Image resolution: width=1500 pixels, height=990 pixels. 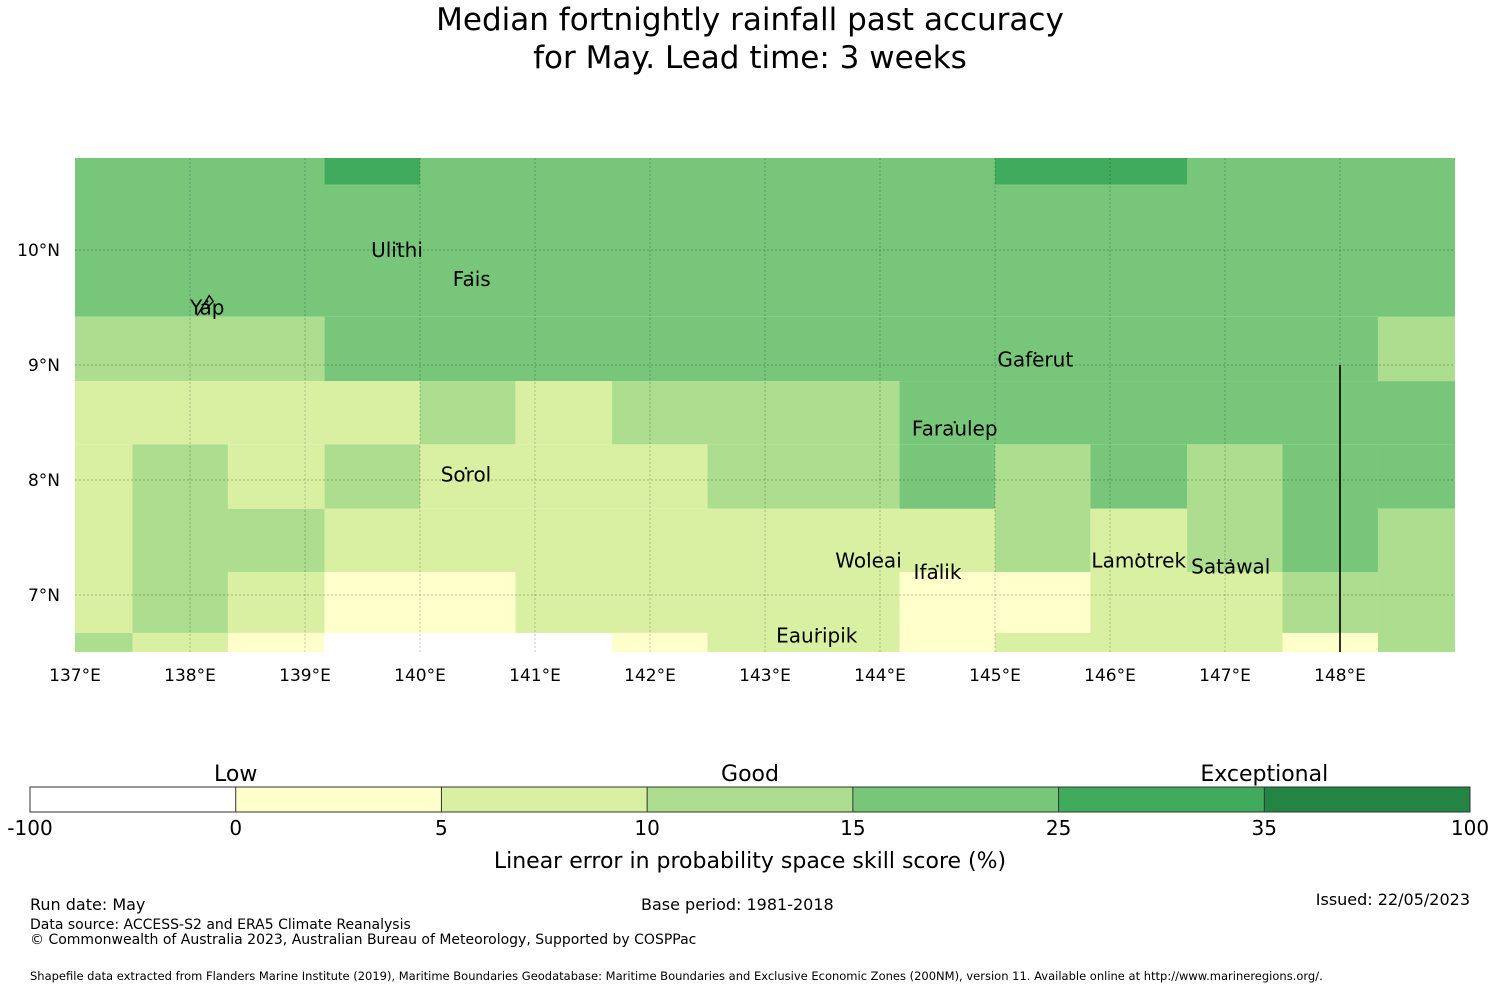 I want to click on place-label: Yap, so click(x=206, y=308).